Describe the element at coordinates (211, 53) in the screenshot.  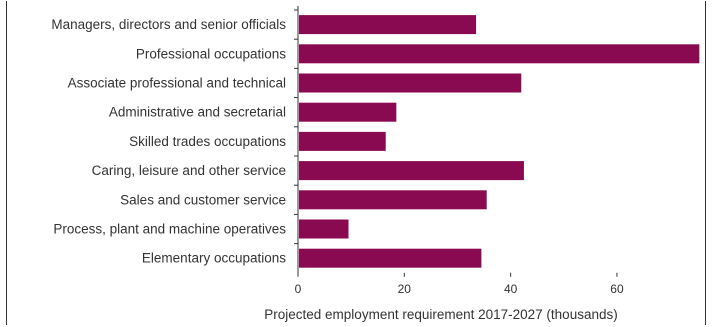
I see `category-label: Professional occupations` at that location.